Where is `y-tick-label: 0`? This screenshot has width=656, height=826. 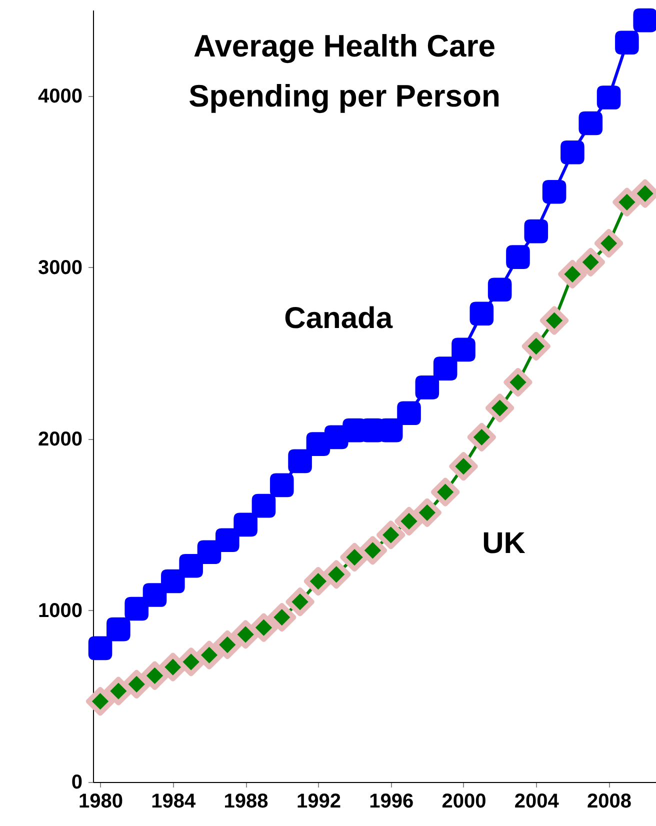
y-tick-label: 0 is located at coordinates (76, 783).